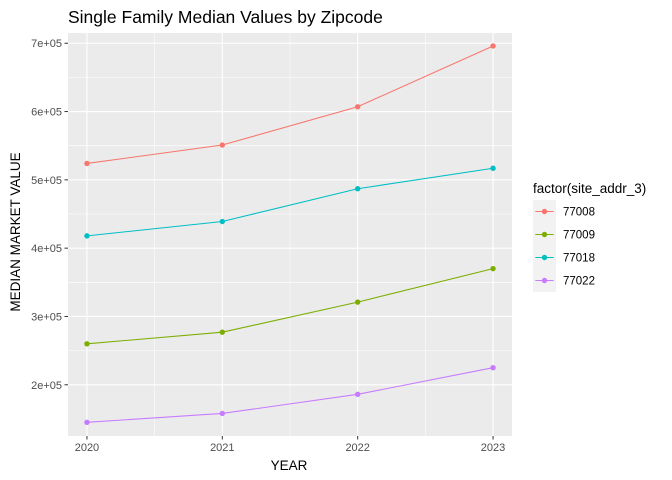 This screenshot has height=480, width=672. I want to click on legend-item-77008: 77008, so click(564, 211).